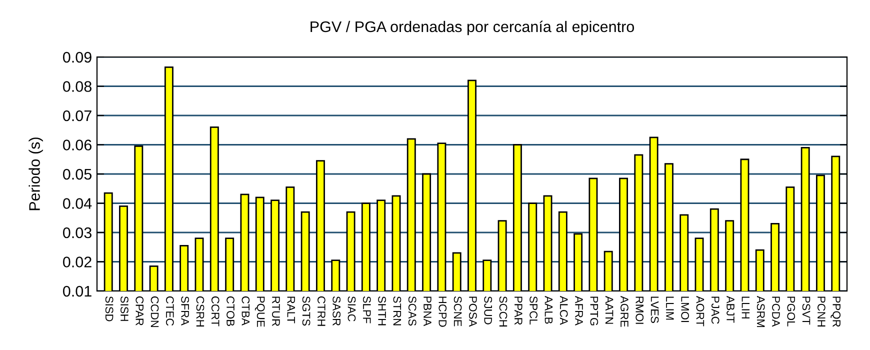 Image resolution: width=870 pixels, height=350 pixels. I want to click on x-tick-label: AORT, so click(700, 311).